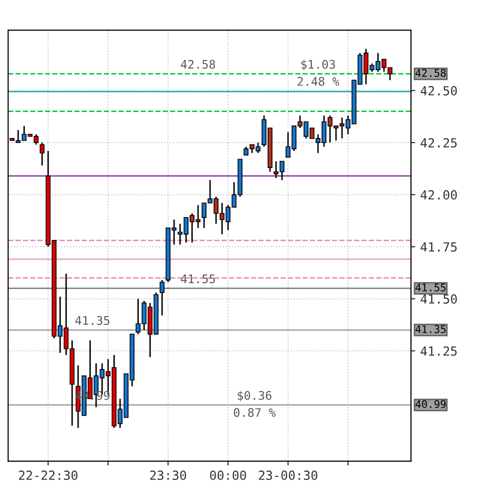 The image size is (479, 486). What do you see at coordinates (168, 475) in the screenshot?
I see `x-tick-label: 23:30` at bounding box center [168, 475].